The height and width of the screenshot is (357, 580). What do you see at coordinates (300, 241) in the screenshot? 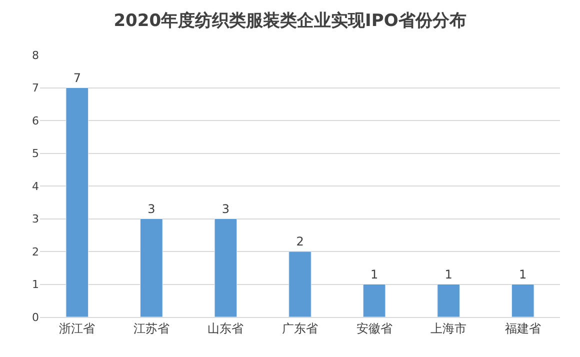
I see `data-label: 2` at bounding box center [300, 241].